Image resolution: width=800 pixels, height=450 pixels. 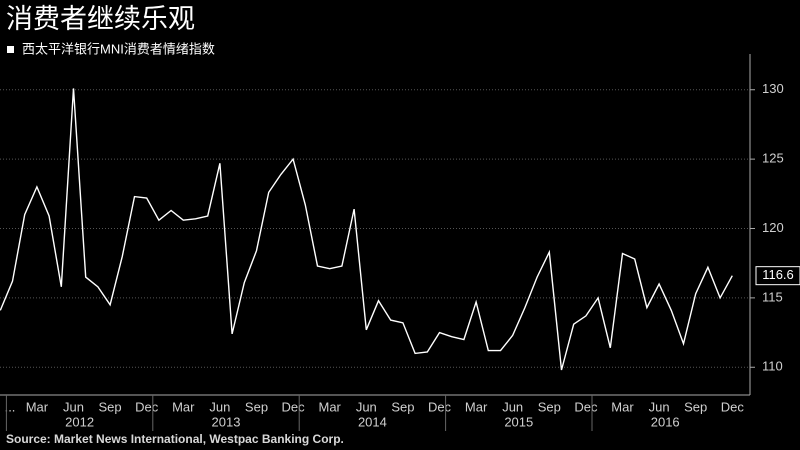 I want to click on year-label: 2014, so click(x=372, y=421).